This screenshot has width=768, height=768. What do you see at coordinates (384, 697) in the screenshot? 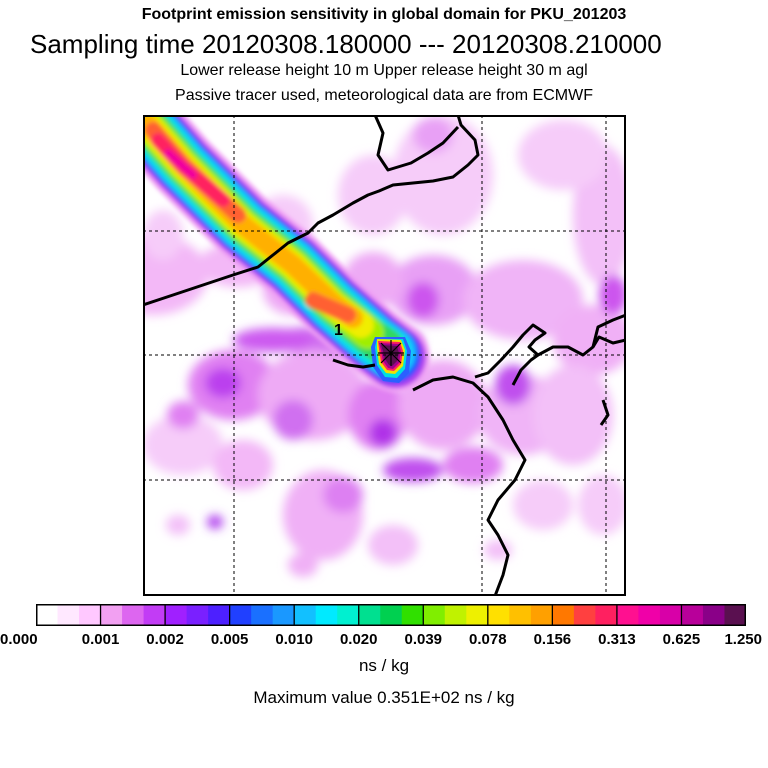
I see `maximum-value: Maximum value 0.351E+02 ns / kg` at bounding box center [384, 697].